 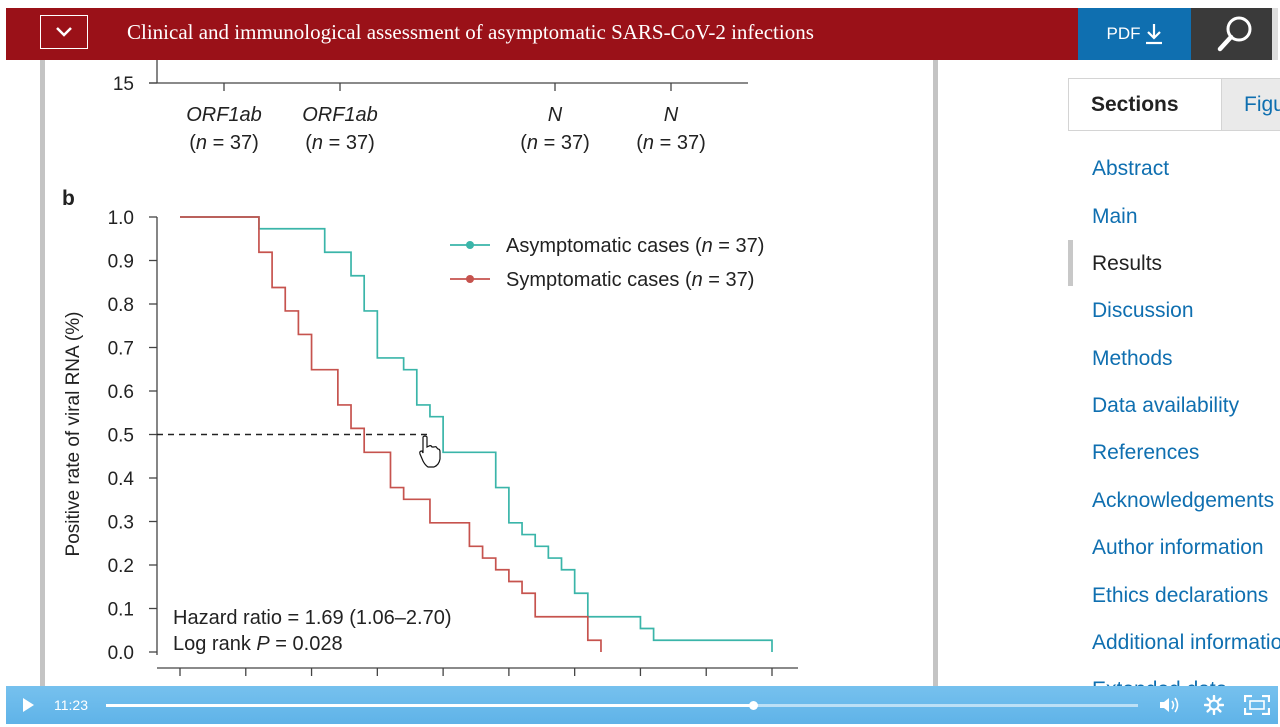 What do you see at coordinates (28, 705) in the screenshot?
I see `play-icon` at bounding box center [28, 705].